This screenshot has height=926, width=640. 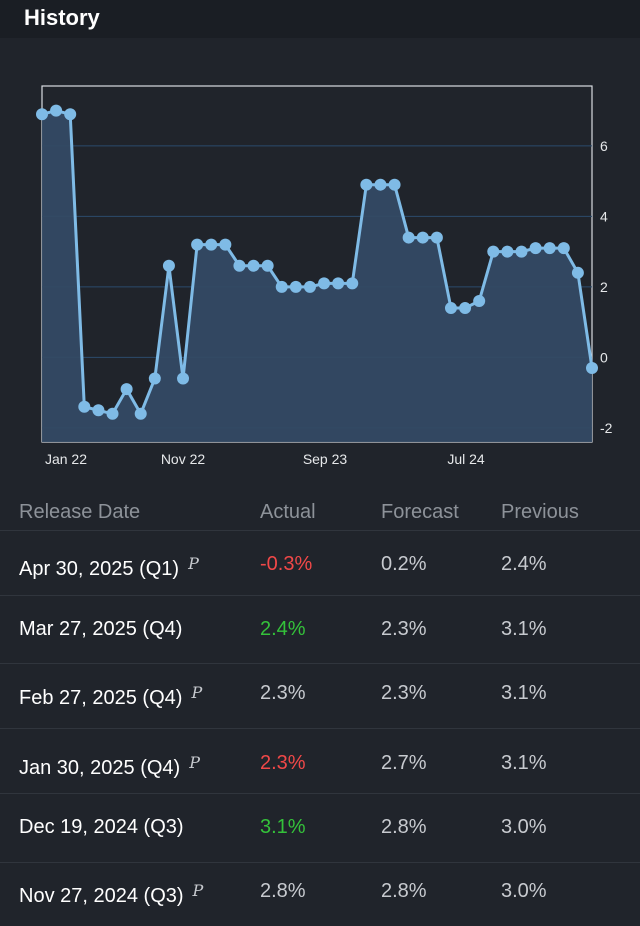 What do you see at coordinates (100, 768) in the screenshot?
I see `release-date-text: Jan 30, 2025 (Q4)` at bounding box center [100, 768].